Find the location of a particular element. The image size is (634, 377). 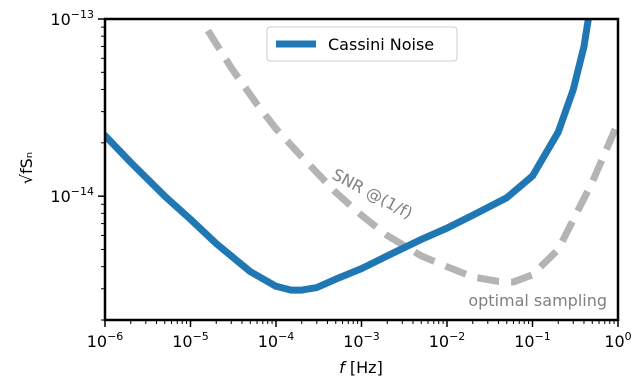

x-tick-label: 10⁻⁵ is located at coordinates (190, 340).